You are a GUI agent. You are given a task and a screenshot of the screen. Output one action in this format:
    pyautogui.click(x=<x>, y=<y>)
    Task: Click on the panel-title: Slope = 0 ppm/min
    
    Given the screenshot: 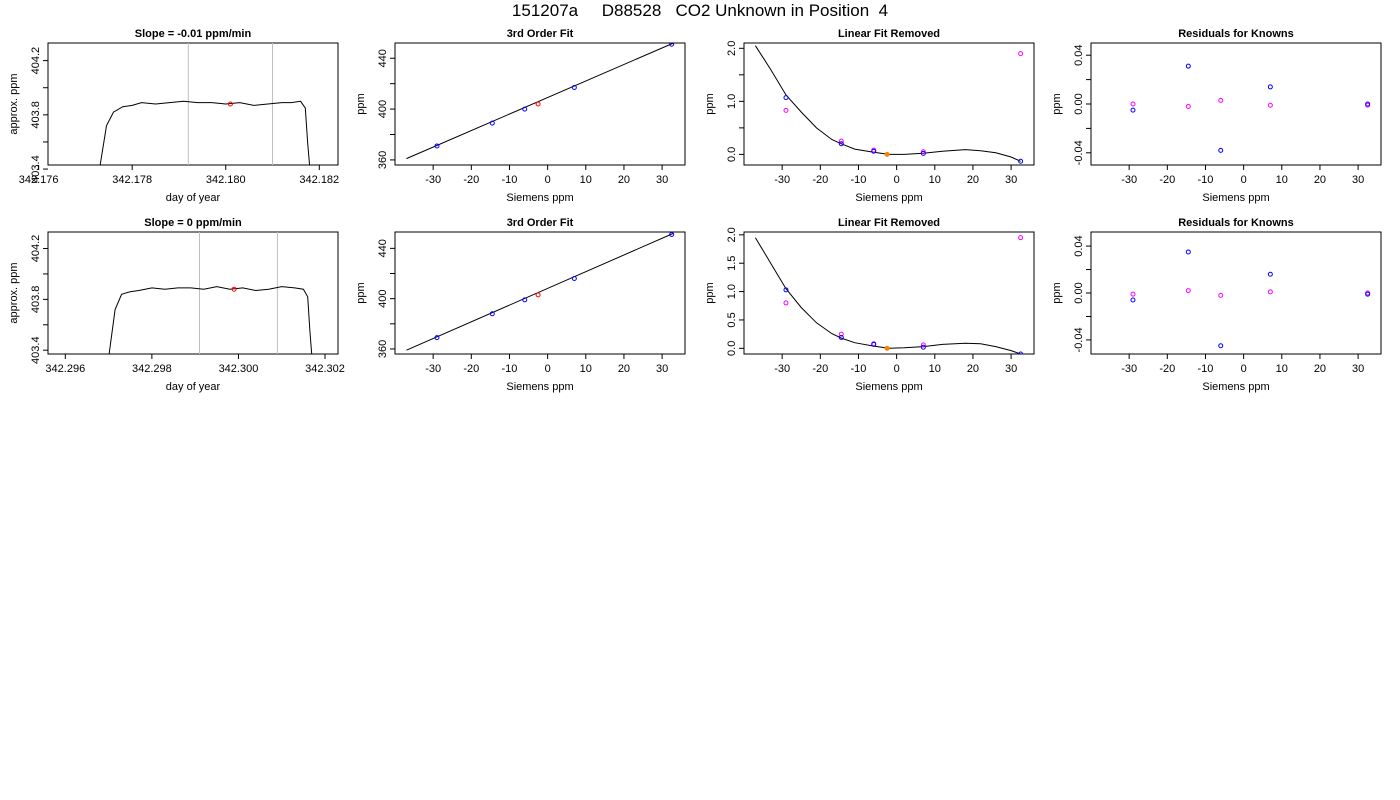 What is the action you would take?
    pyautogui.click(x=193, y=223)
    